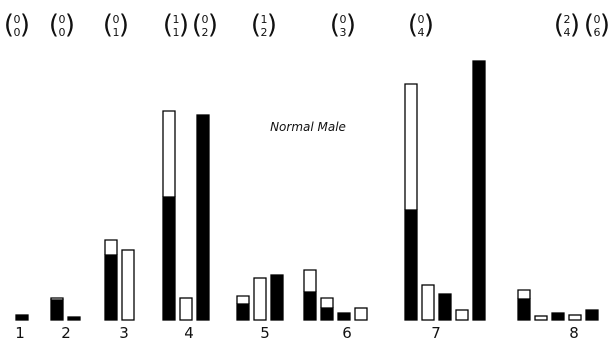  I want to click on category-label: 1, so click(20, 332).